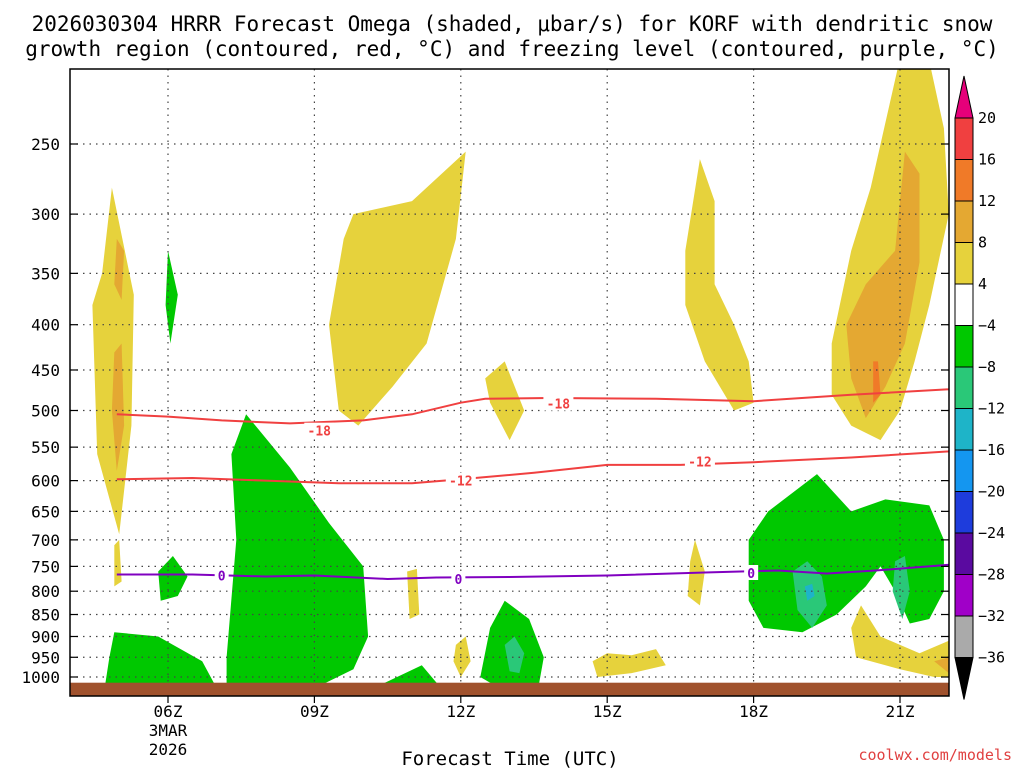 The image size is (1024, 768). Describe the element at coordinates (397, 288) in the screenshot. I see `omega-region-yellow-mid-upper` at that location.